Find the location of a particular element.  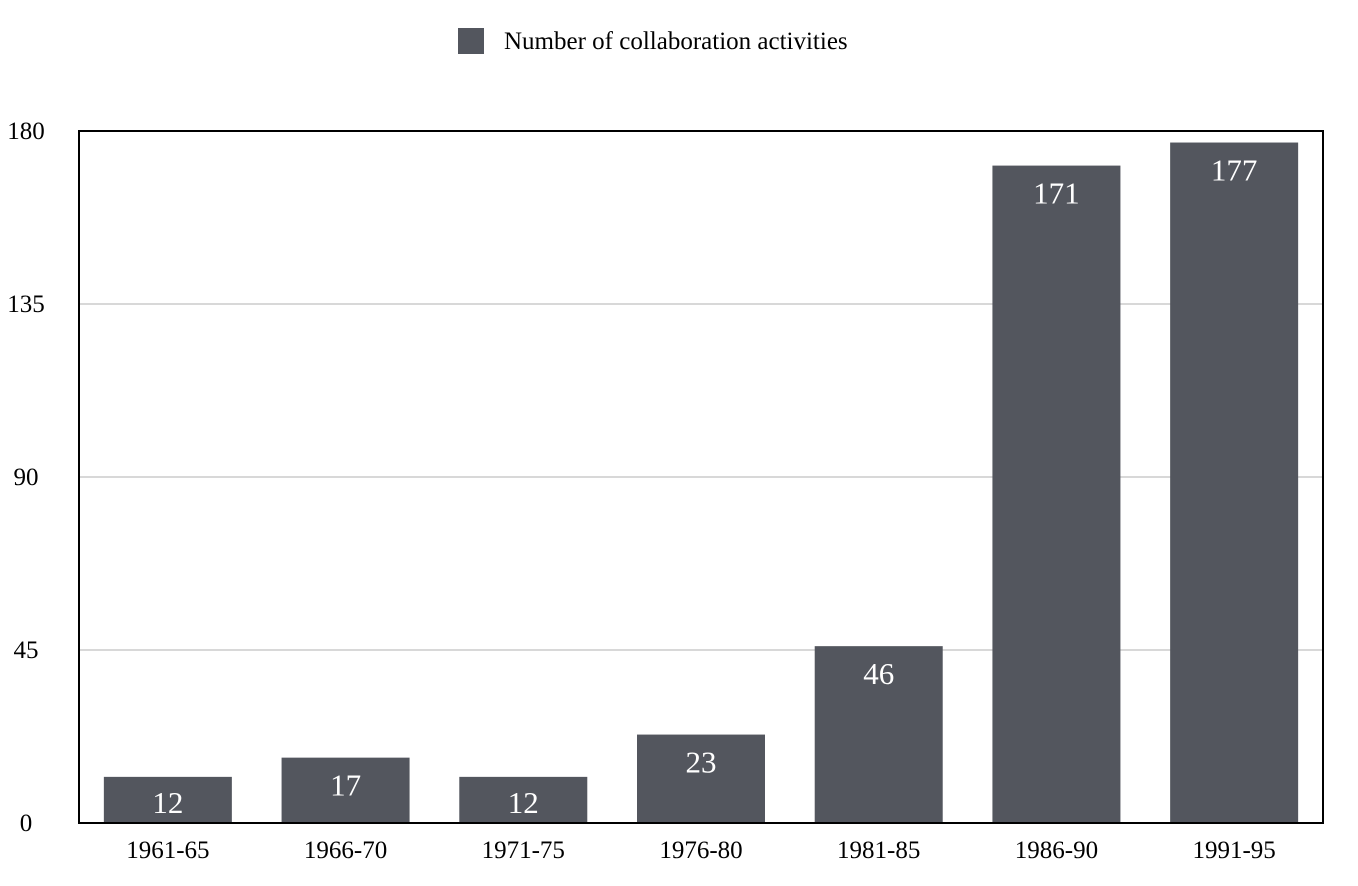

y-tick-label: 90 is located at coordinates (26, 477).